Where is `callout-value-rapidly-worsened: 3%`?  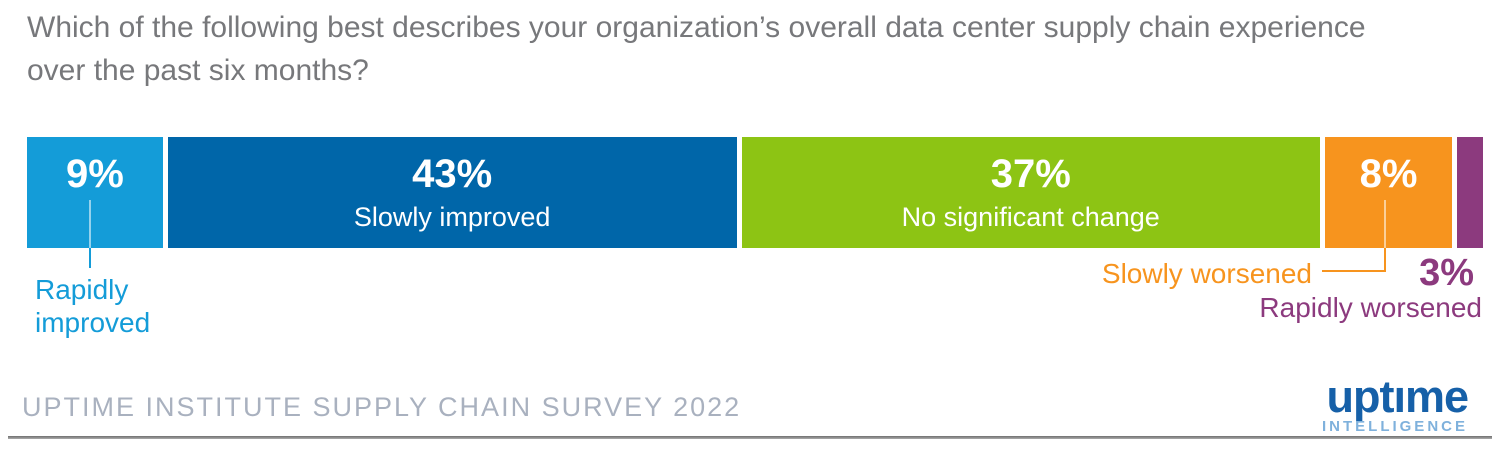 callout-value-rapidly-worsened: 3% is located at coordinates (1446, 273).